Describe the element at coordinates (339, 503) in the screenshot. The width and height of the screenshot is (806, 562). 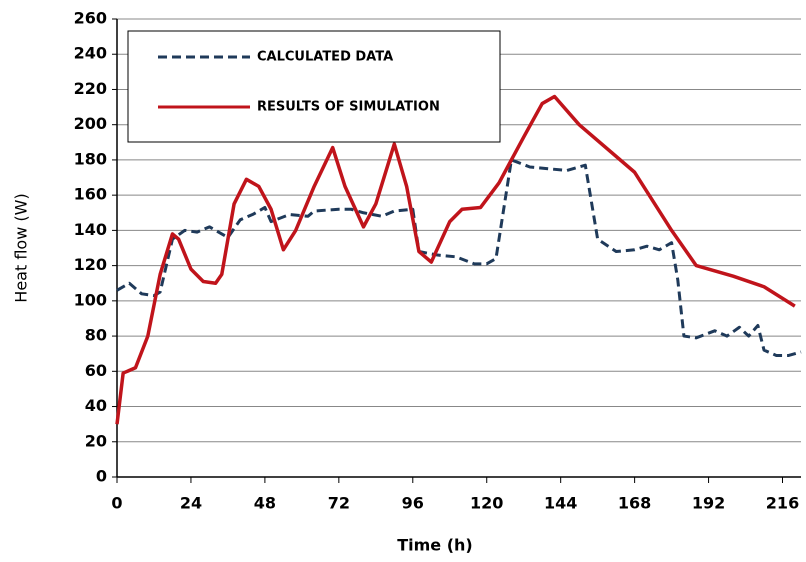
I see `x-tick-label: 72` at that location.